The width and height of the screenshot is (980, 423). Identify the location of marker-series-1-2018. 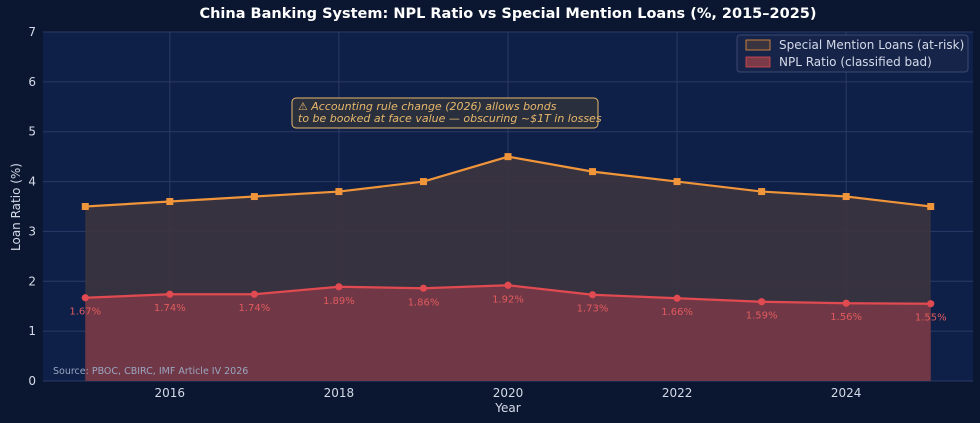
(339, 287).